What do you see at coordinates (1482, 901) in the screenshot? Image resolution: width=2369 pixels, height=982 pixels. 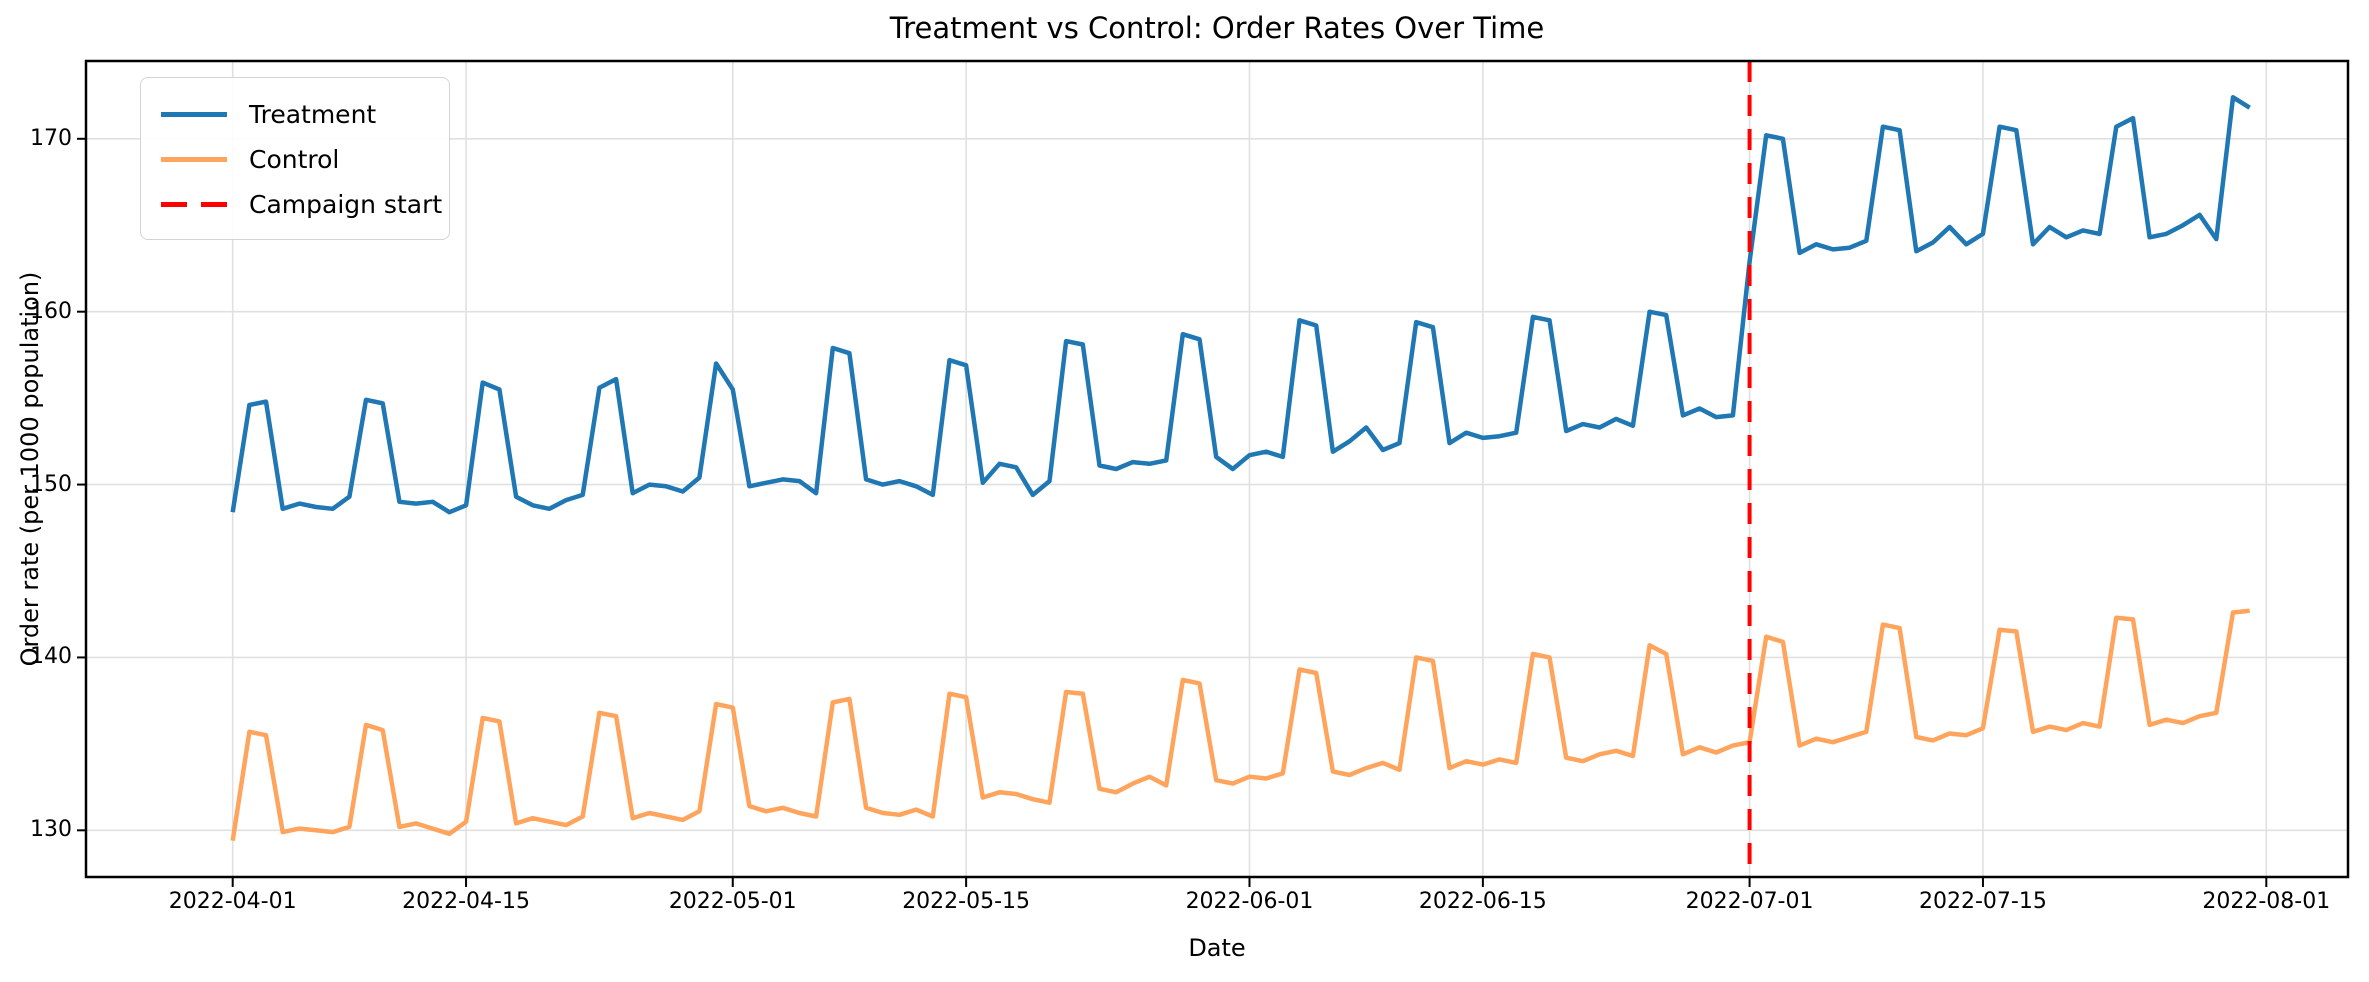 I see `x-tick-label: 2022-06-15` at bounding box center [1482, 901].